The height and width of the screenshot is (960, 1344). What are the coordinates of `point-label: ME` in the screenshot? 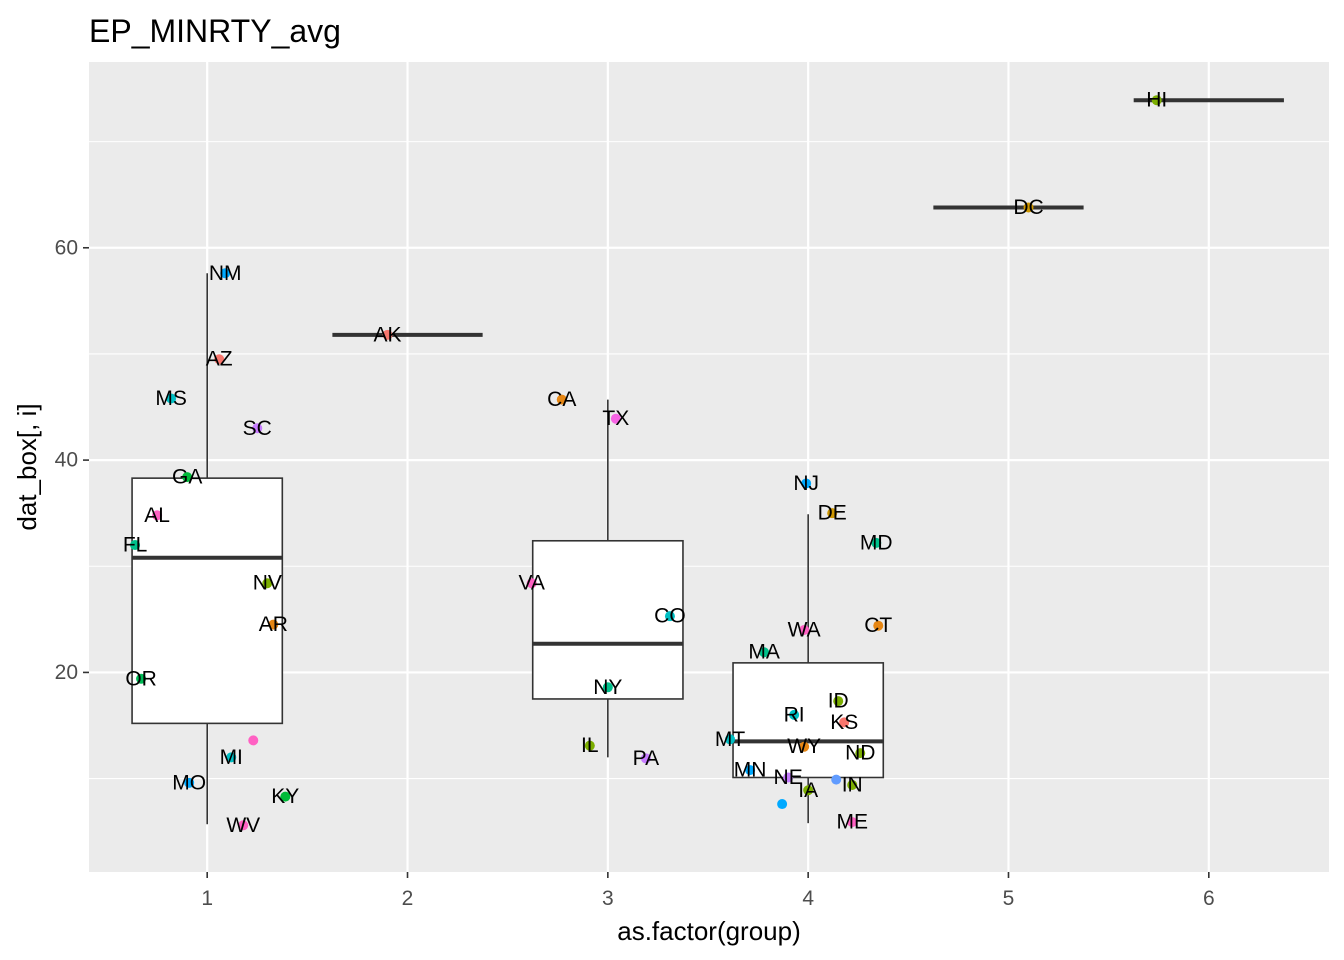 It's located at (852, 822).